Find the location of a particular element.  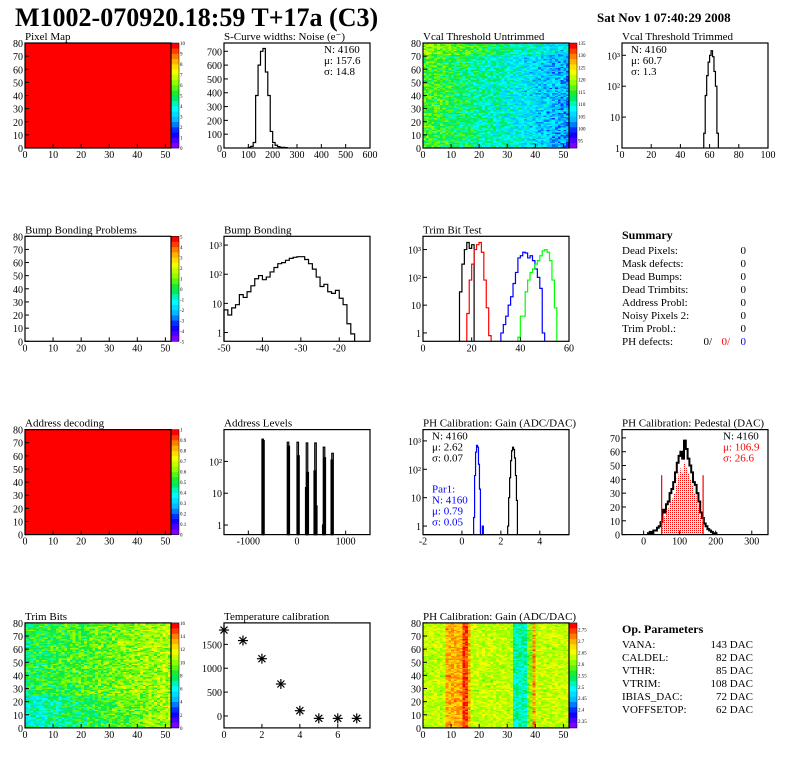

date-label: Sat Nov 1 07:40:29 2008 is located at coordinates (664, 17).